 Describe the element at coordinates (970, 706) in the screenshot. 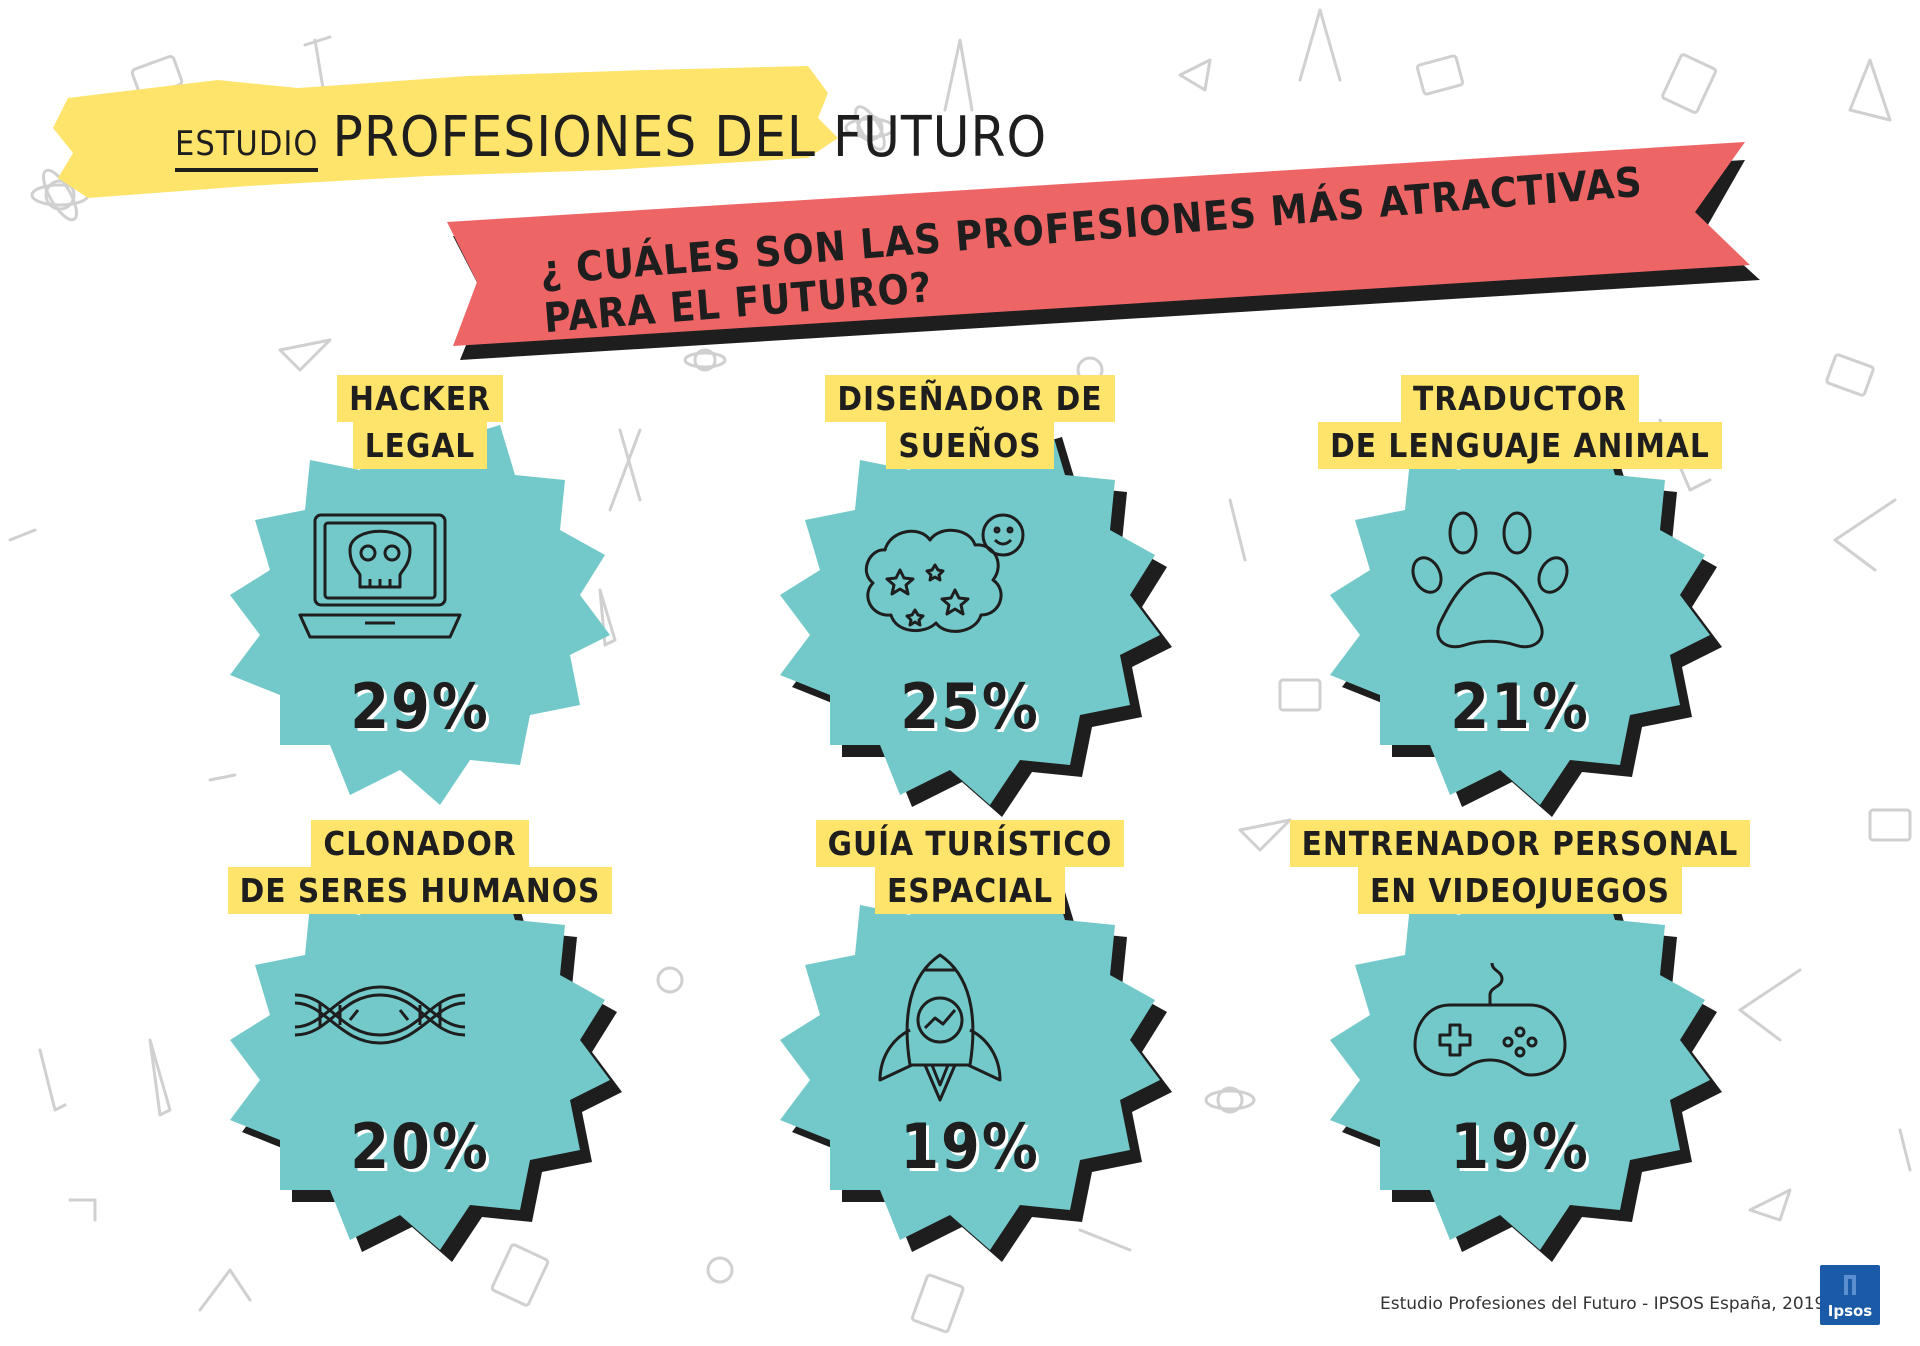

I see `card-percent: 25%` at that location.